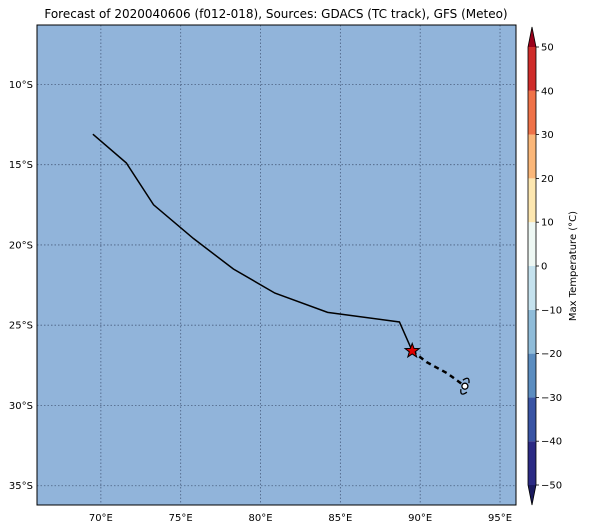 This screenshot has width=591, height=529. What do you see at coordinates (532, 495) in the screenshot?
I see `colorbar-extend-low` at bounding box center [532, 495].